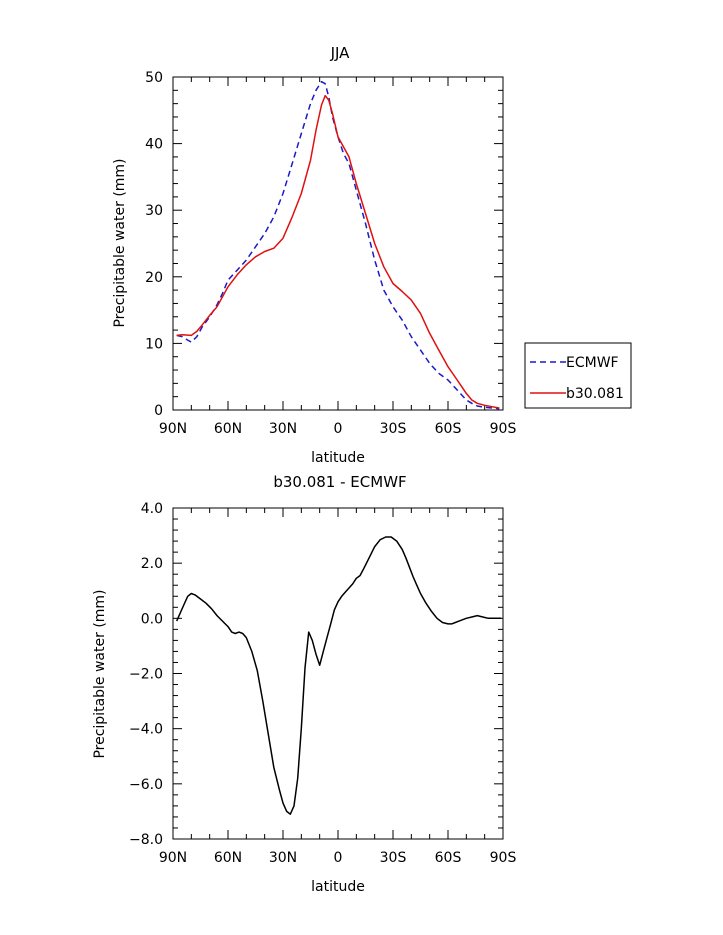  Describe the element at coordinates (595, 394) in the screenshot. I see `legend-label-b30: b30.081` at that location.